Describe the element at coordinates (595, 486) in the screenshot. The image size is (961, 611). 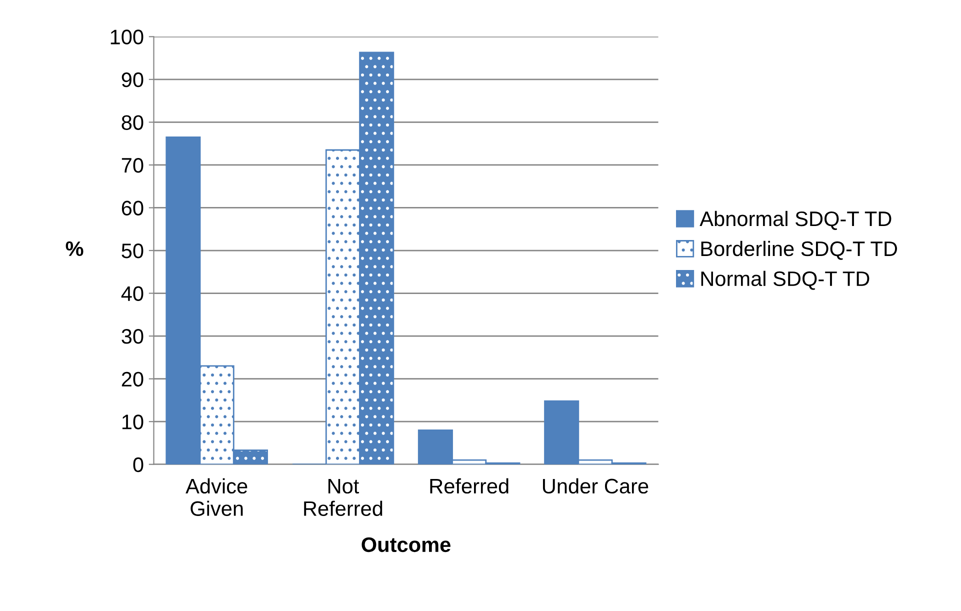
I see `x-tick-label: Under Care` at that location.